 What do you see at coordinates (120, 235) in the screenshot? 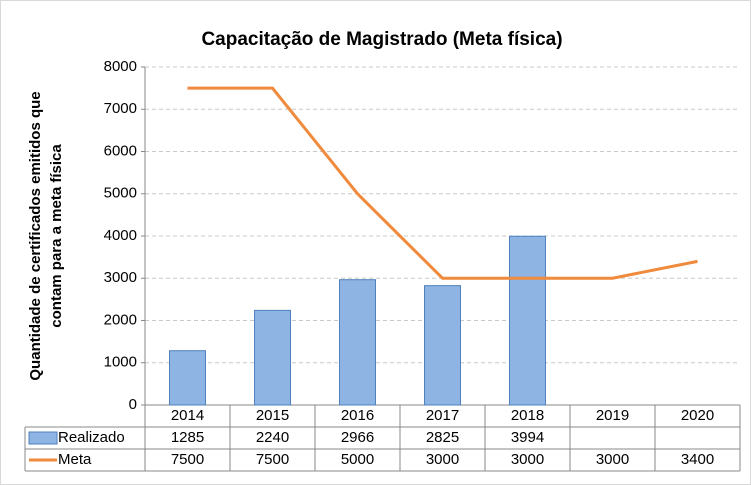
I see `y-tick-label: 4000` at bounding box center [120, 235].